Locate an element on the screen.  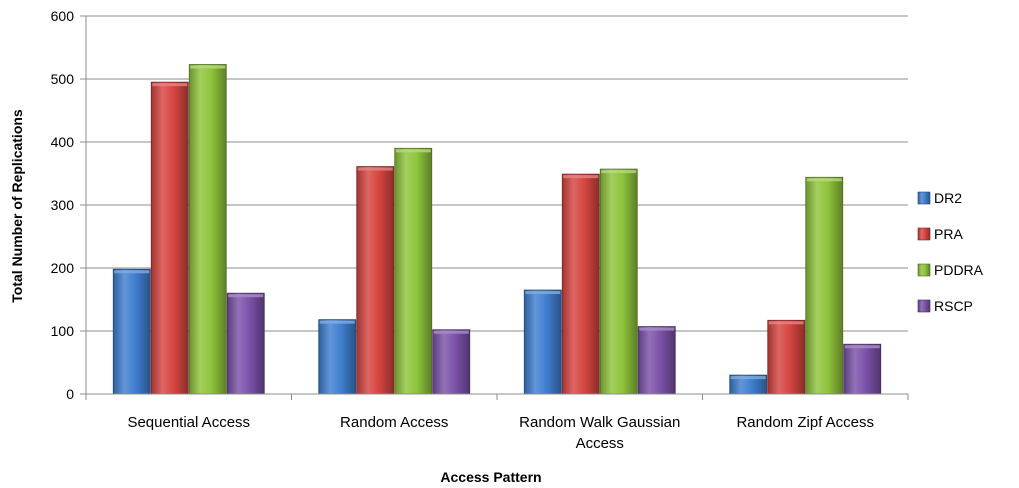
y-tick-label: 300 is located at coordinates (63, 205).